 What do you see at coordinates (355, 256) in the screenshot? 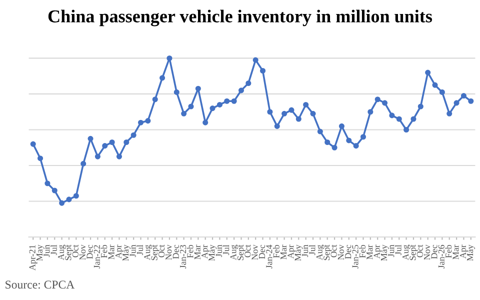
I see `x-tick-label: Jan-25` at bounding box center [355, 256].